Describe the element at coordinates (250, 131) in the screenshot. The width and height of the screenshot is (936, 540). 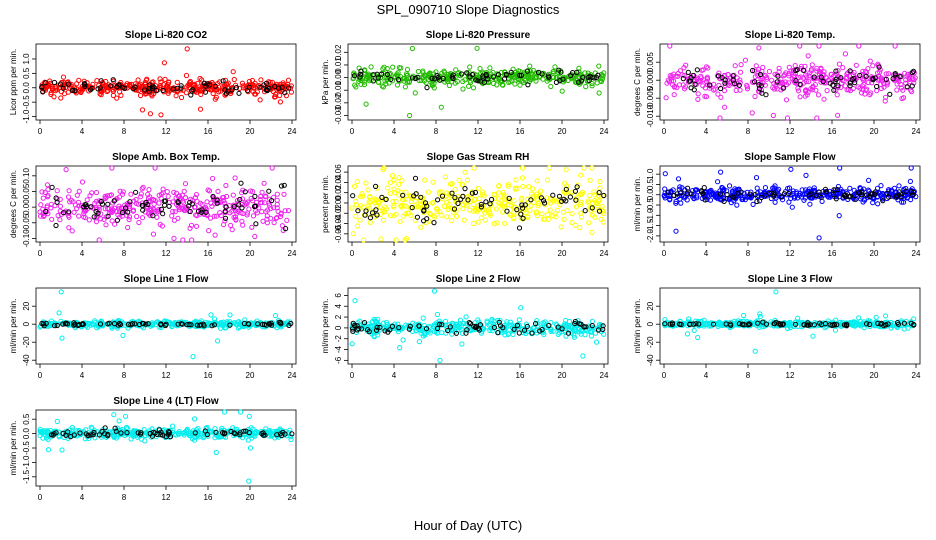
I see `x-tick-label: 20` at that location.